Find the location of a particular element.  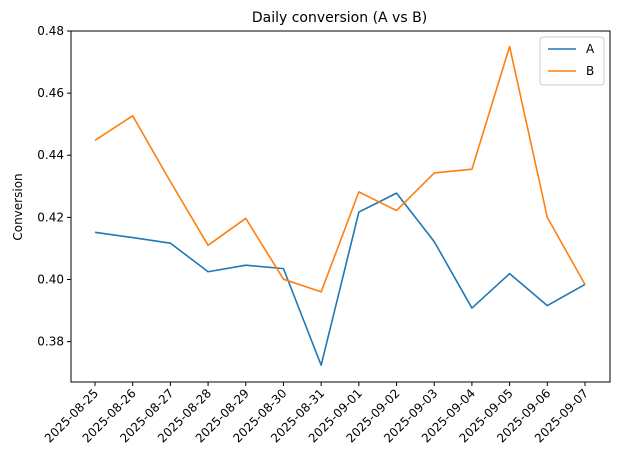

y-tick-label: 0.48 is located at coordinates (50, 31).